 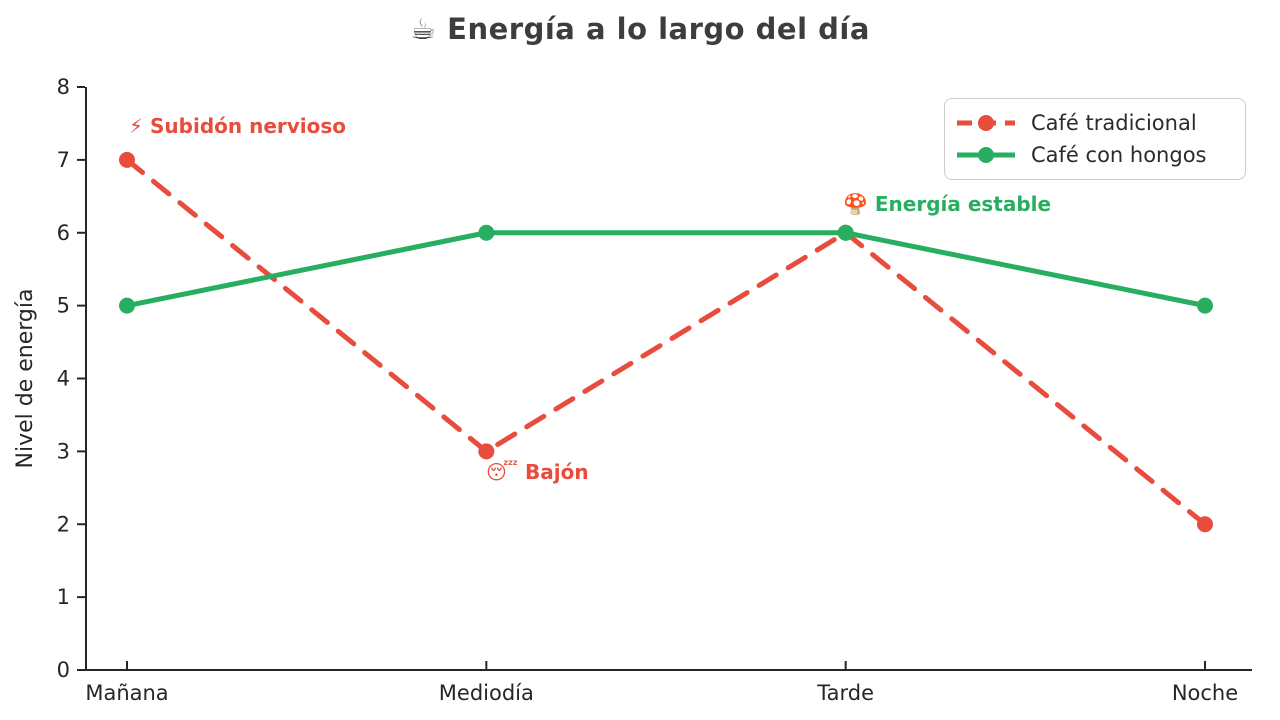 I want to click on legend-label-traditional: Café tradicional, so click(x=1114, y=123).